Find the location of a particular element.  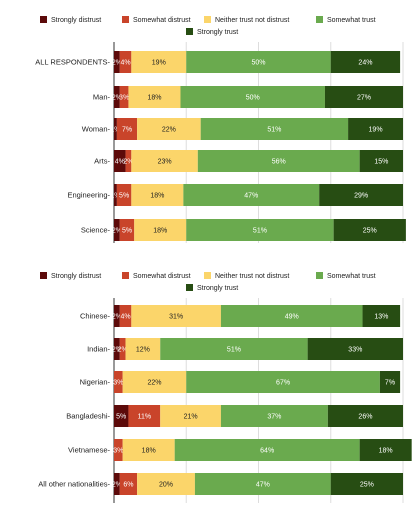

data-label: 23% is located at coordinates (165, 162).